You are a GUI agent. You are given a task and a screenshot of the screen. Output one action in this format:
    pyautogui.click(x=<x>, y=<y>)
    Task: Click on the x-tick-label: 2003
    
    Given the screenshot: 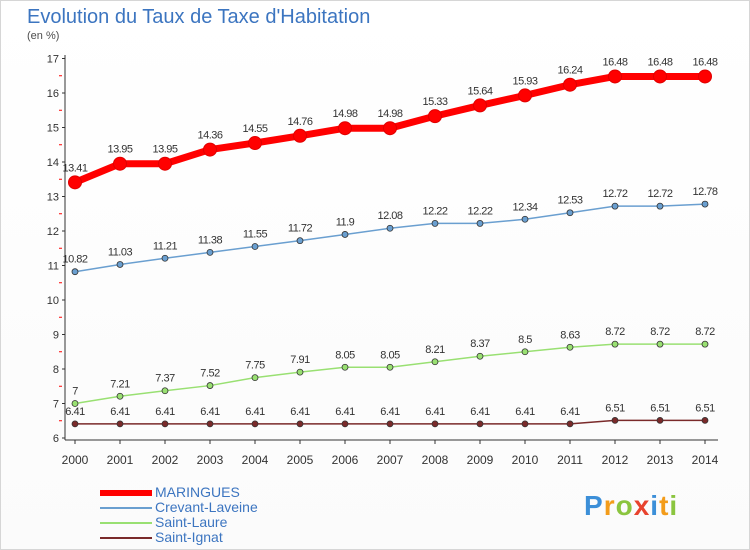 What is the action you would take?
    pyautogui.click(x=210, y=460)
    